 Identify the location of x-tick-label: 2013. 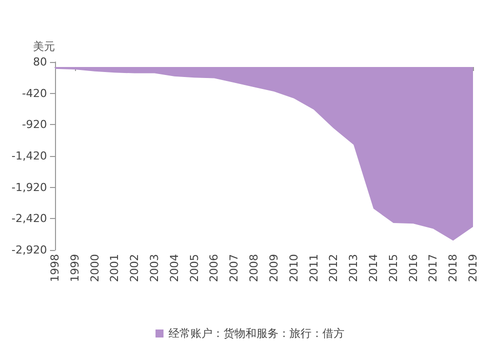
(353, 268).